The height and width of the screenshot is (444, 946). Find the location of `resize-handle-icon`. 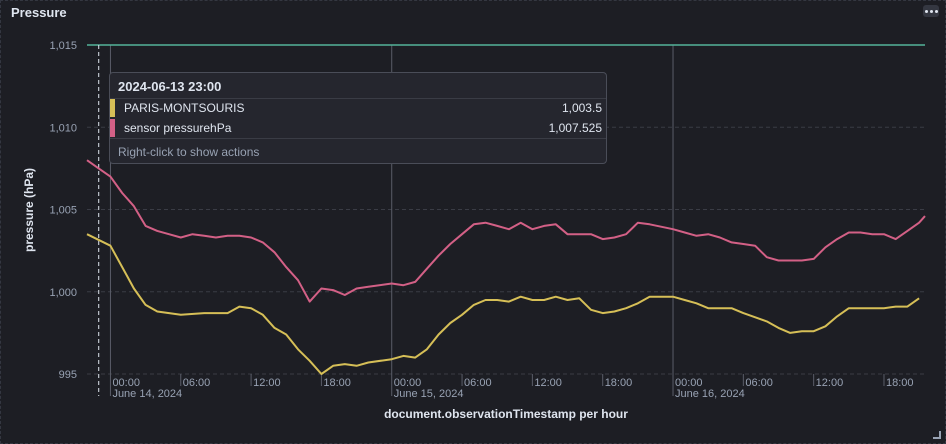

resize-handle-icon is located at coordinates (937, 435).